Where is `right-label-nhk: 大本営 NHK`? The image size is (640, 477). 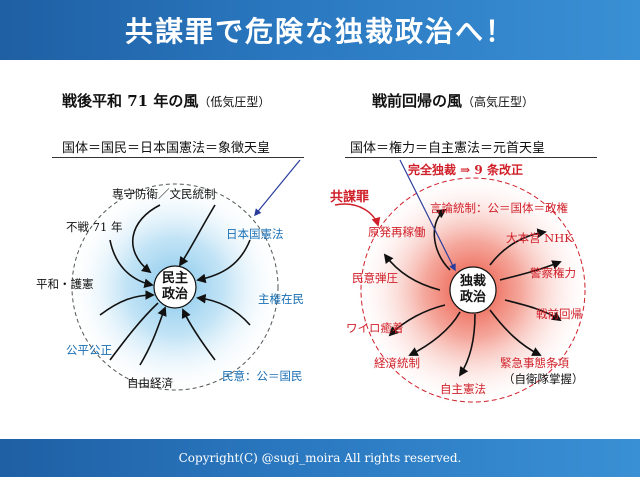
right-label-nhk: 大本営 NHK is located at coordinates (539, 238).